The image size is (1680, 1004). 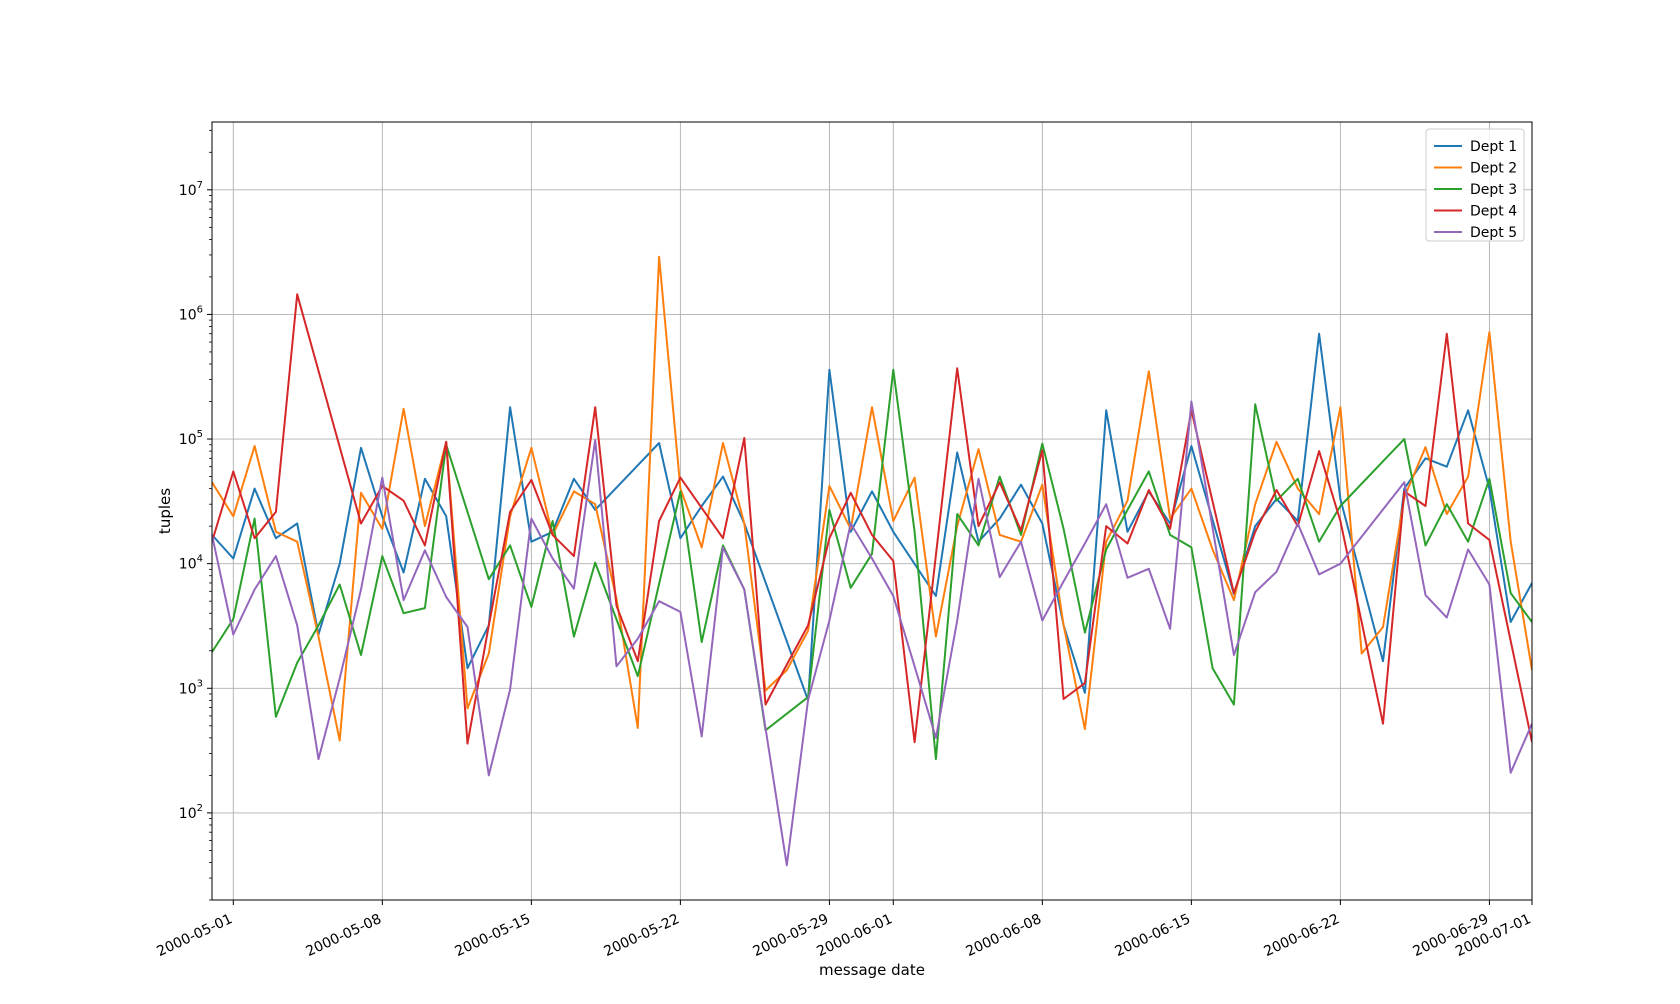 What do you see at coordinates (200, 309) in the screenshot?
I see `y-tick-exponent: 6` at bounding box center [200, 309].